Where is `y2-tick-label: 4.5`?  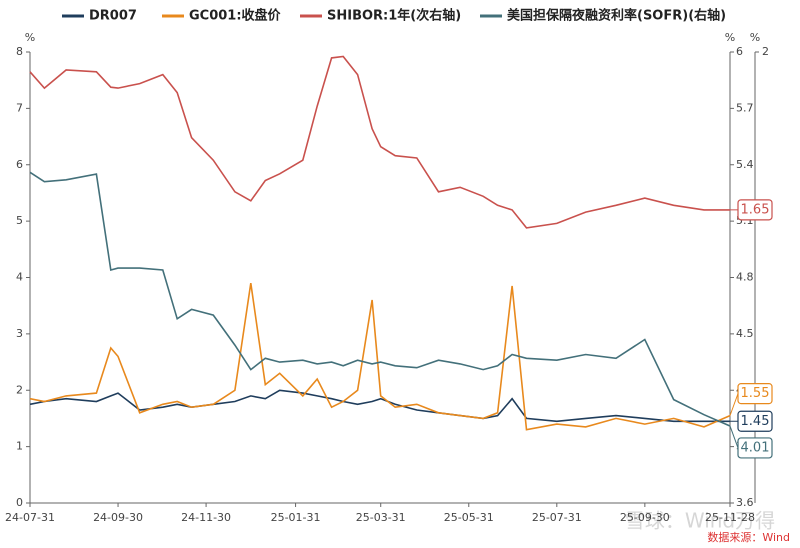
y2-tick-label: 4.5 is located at coordinates (745, 333).